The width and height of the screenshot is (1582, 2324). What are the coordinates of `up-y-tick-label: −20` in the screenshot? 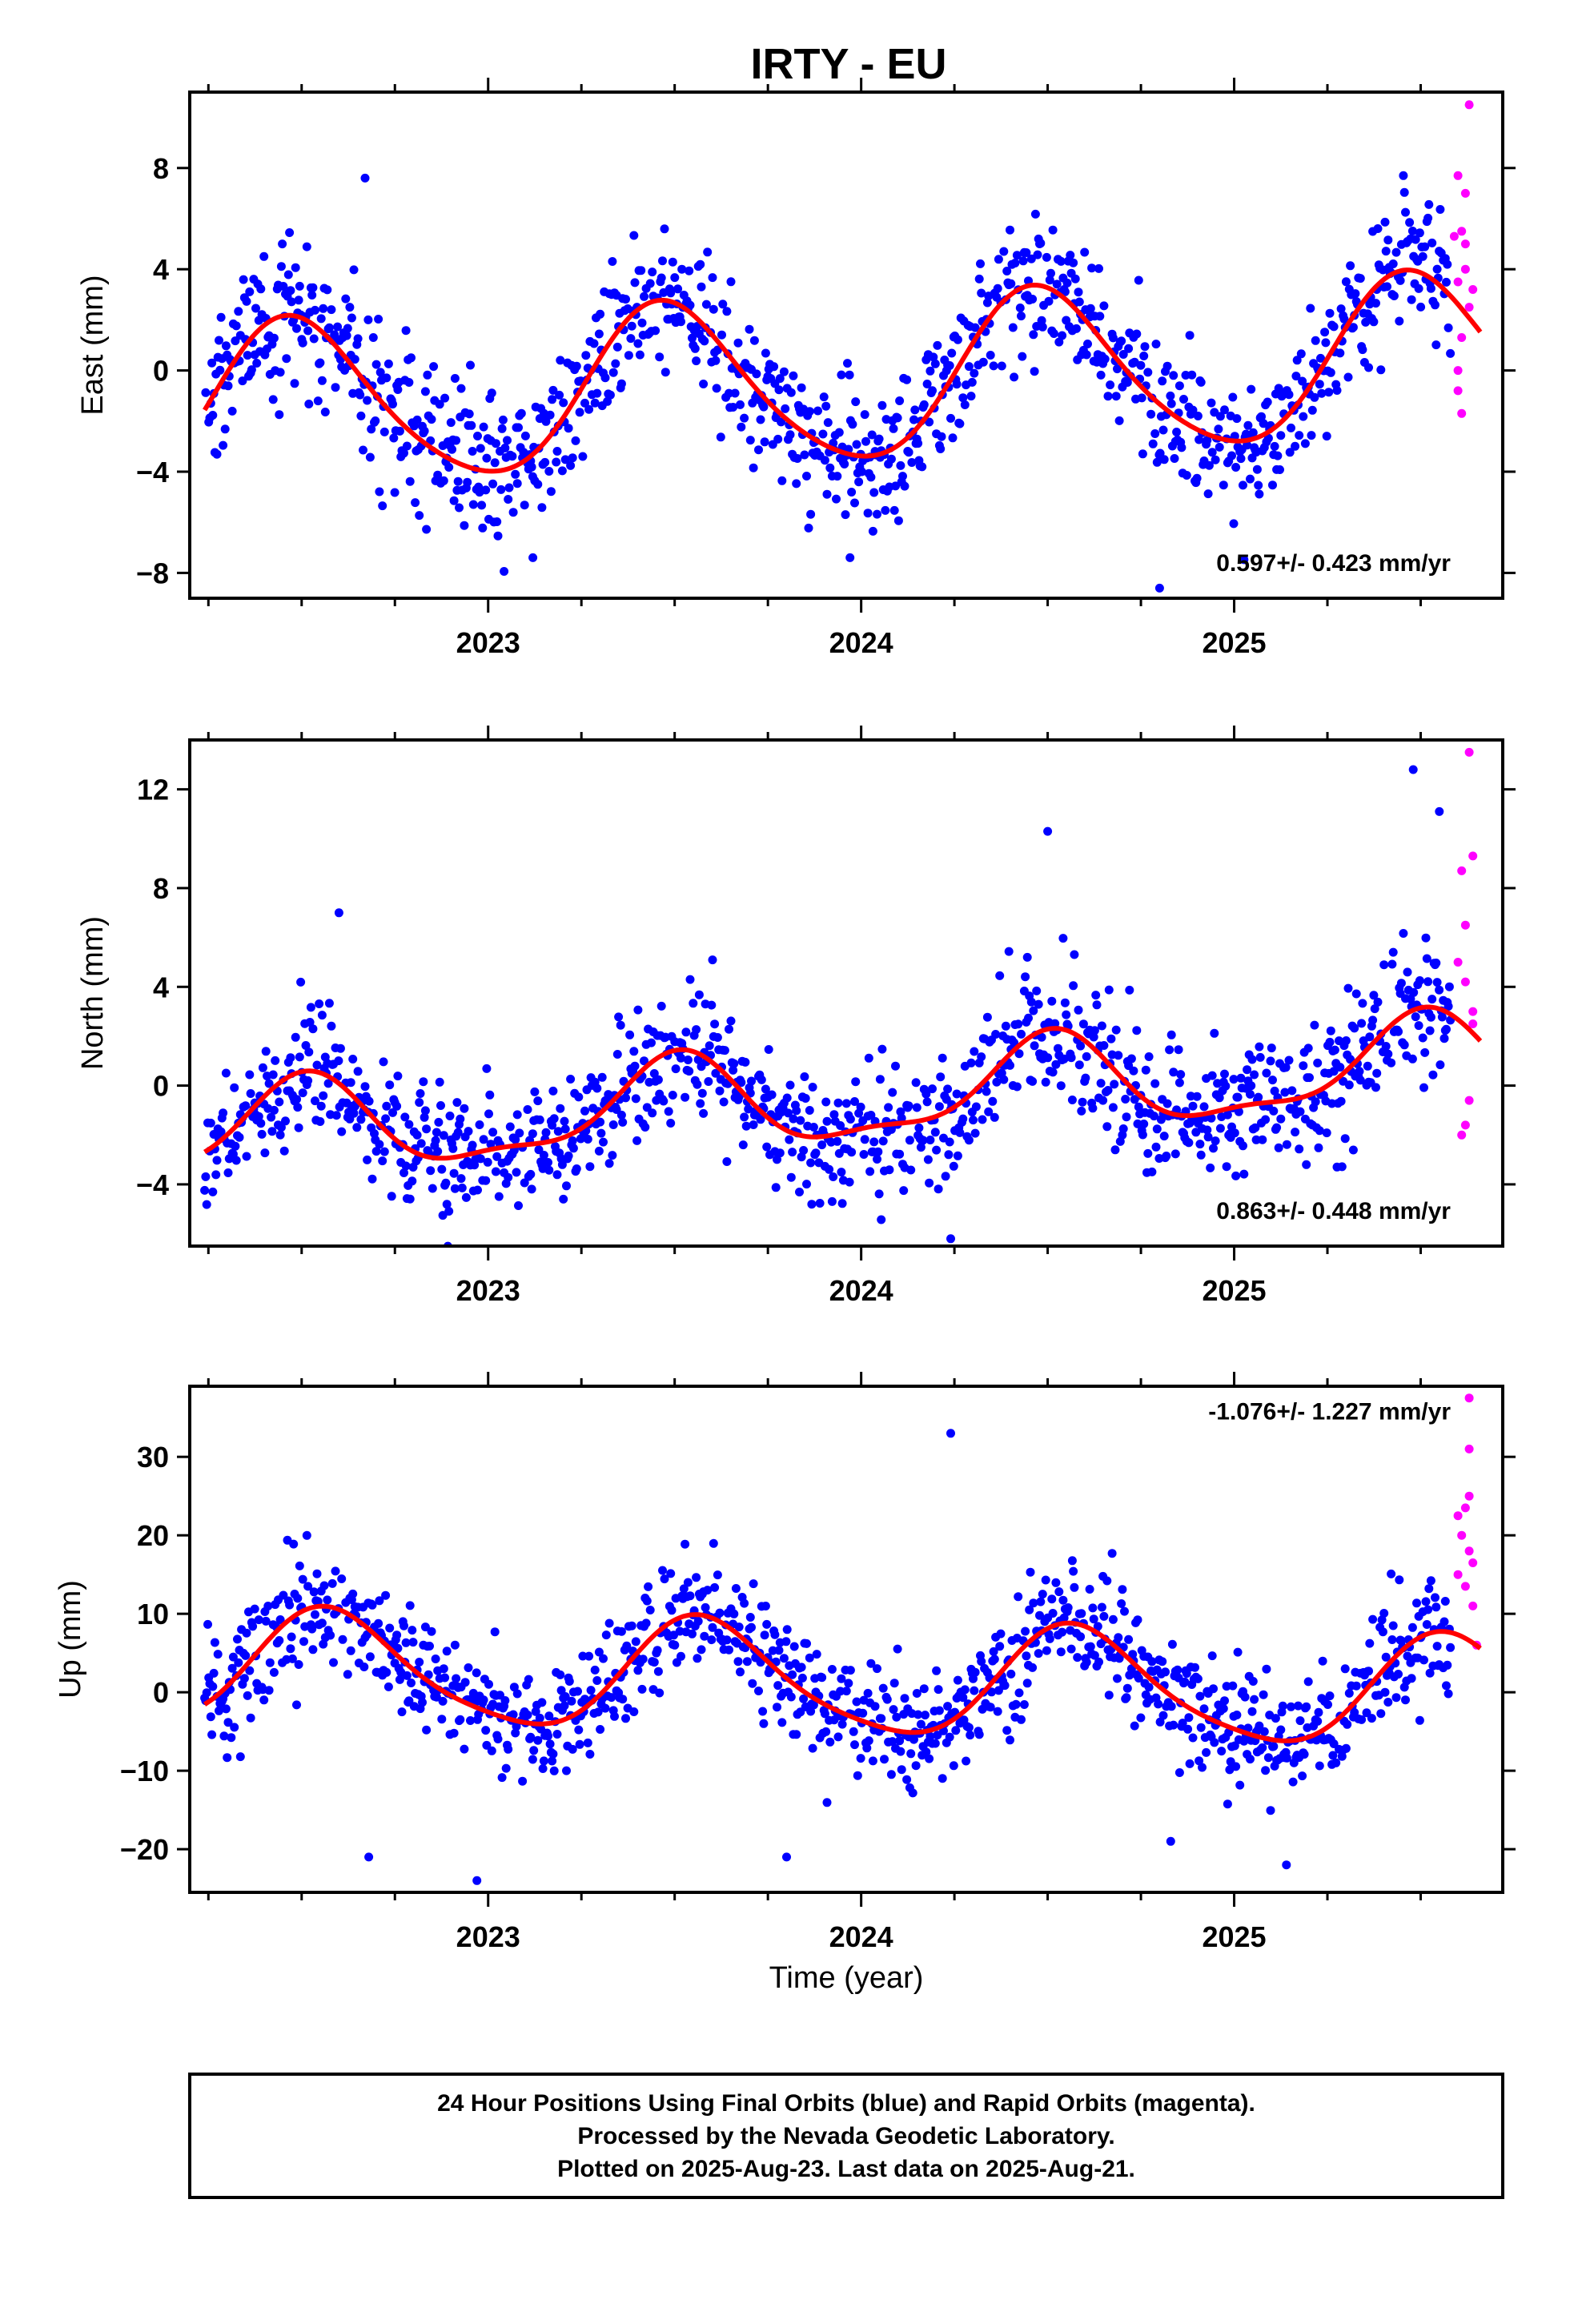 It's located at (144, 1849).